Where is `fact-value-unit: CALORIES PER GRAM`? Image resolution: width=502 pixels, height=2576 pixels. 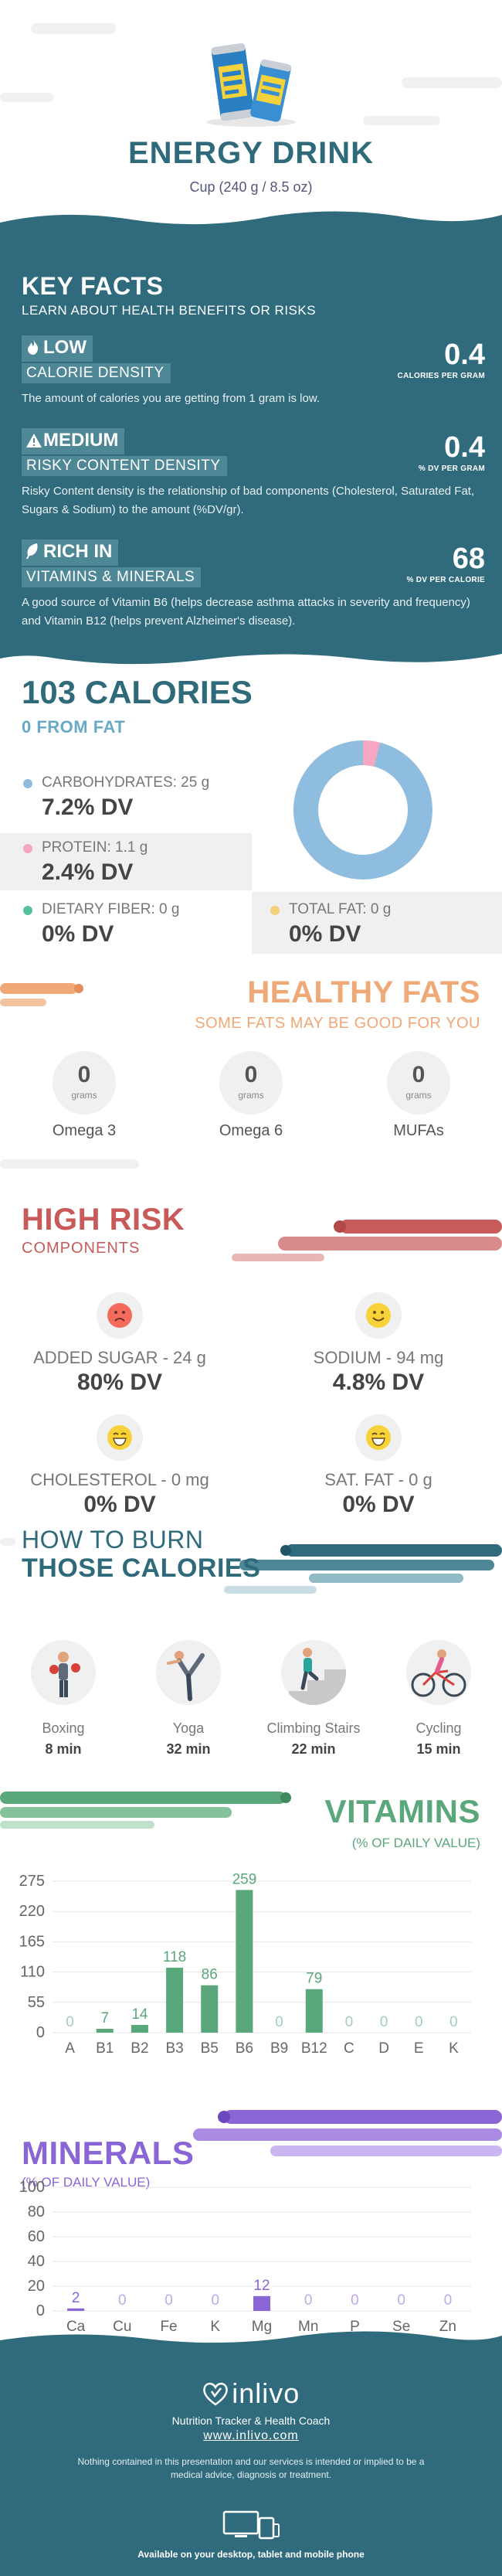 fact-value-unit: CALORIES PER GRAM is located at coordinates (441, 376).